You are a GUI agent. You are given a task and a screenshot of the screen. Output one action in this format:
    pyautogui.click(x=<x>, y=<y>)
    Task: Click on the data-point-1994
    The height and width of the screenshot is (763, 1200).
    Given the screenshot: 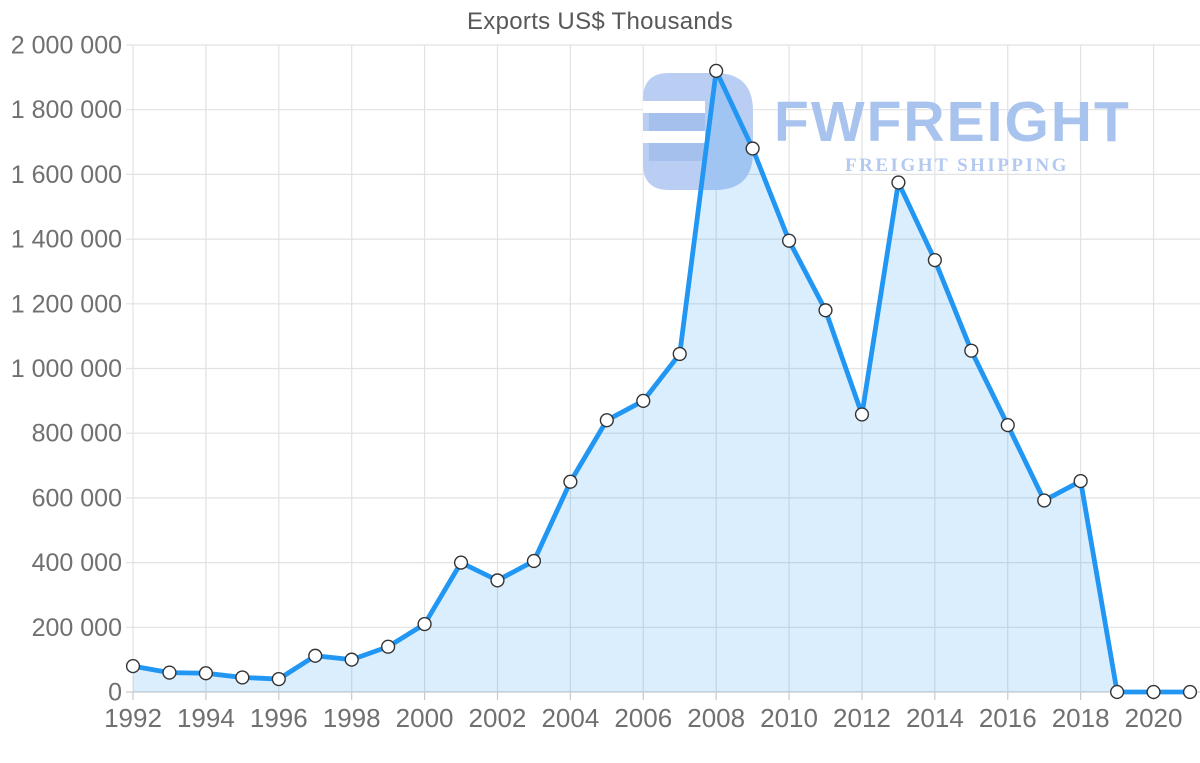 What is the action you would take?
    pyautogui.click(x=205, y=673)
    